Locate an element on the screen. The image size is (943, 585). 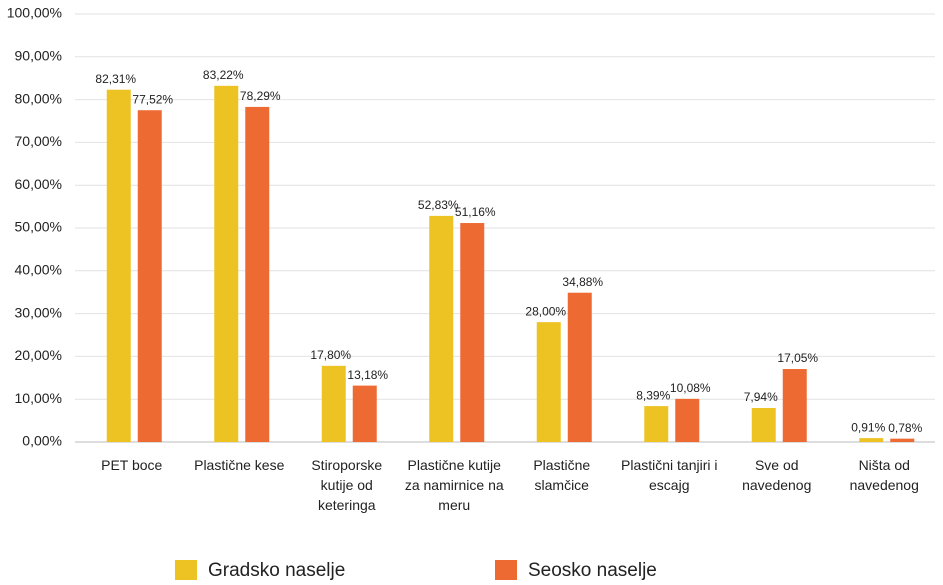
y-tick-label: 80,00% is located at coordinates (38, 98).